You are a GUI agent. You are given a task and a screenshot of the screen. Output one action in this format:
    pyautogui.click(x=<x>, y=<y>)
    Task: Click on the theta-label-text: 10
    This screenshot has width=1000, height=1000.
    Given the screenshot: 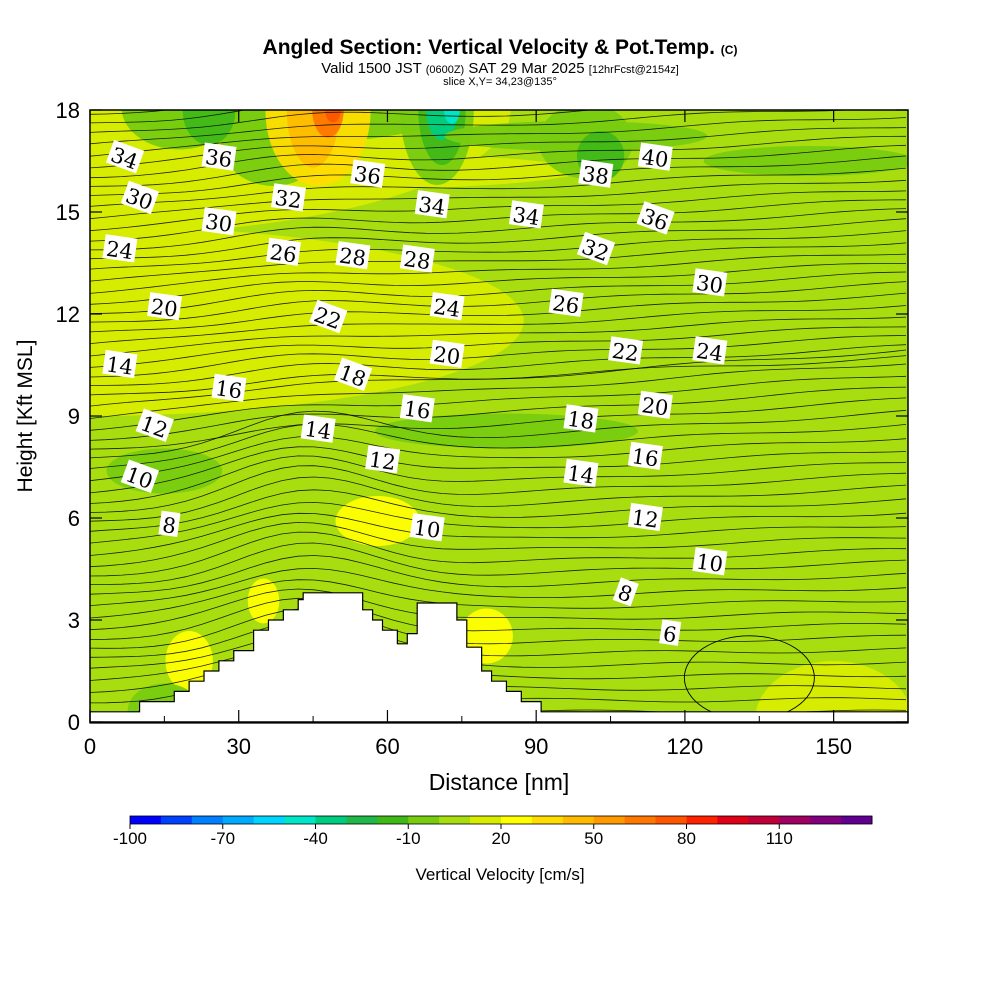 What is the action you would take?
    pyautogui.click(x=710, y=562)
    